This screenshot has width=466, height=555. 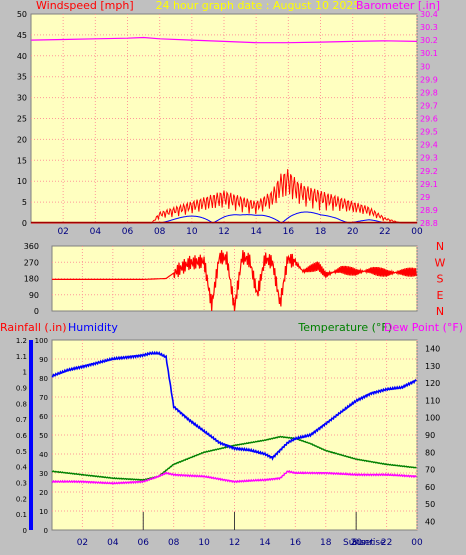 I want to click on sunset-label: Sunset, so click(x=358, y=543).